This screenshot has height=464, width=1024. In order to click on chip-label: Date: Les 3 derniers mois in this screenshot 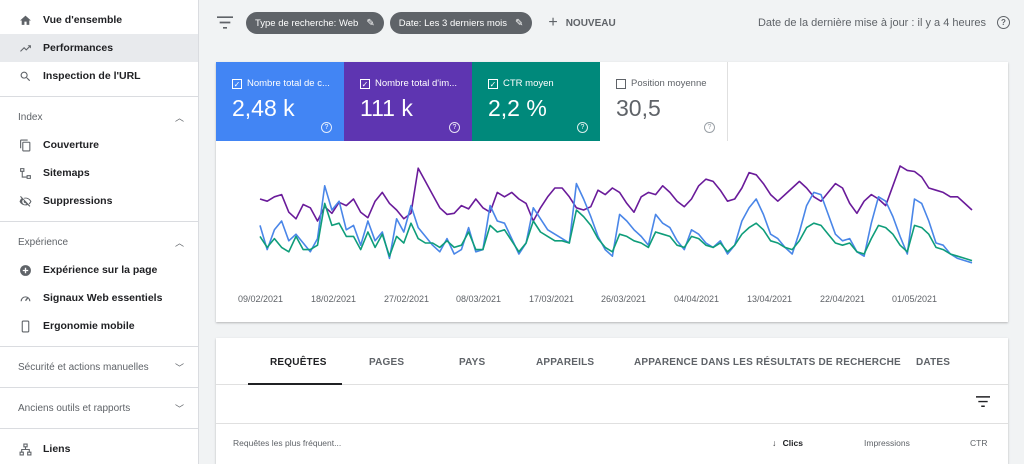, I will do `click(452, 23)`.